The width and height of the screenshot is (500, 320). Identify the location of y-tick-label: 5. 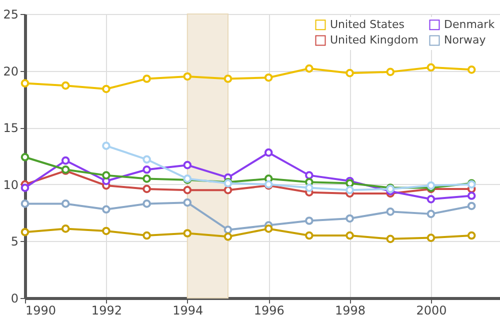
(14, 241).